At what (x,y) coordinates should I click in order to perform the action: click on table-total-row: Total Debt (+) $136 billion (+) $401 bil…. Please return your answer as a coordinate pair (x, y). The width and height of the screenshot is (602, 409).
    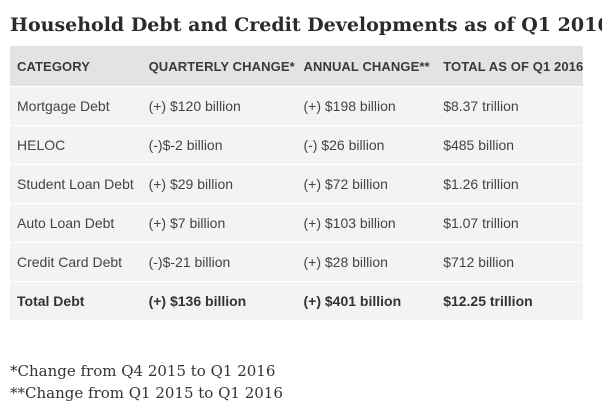
    Looking at the image, I should click on (296, 300).